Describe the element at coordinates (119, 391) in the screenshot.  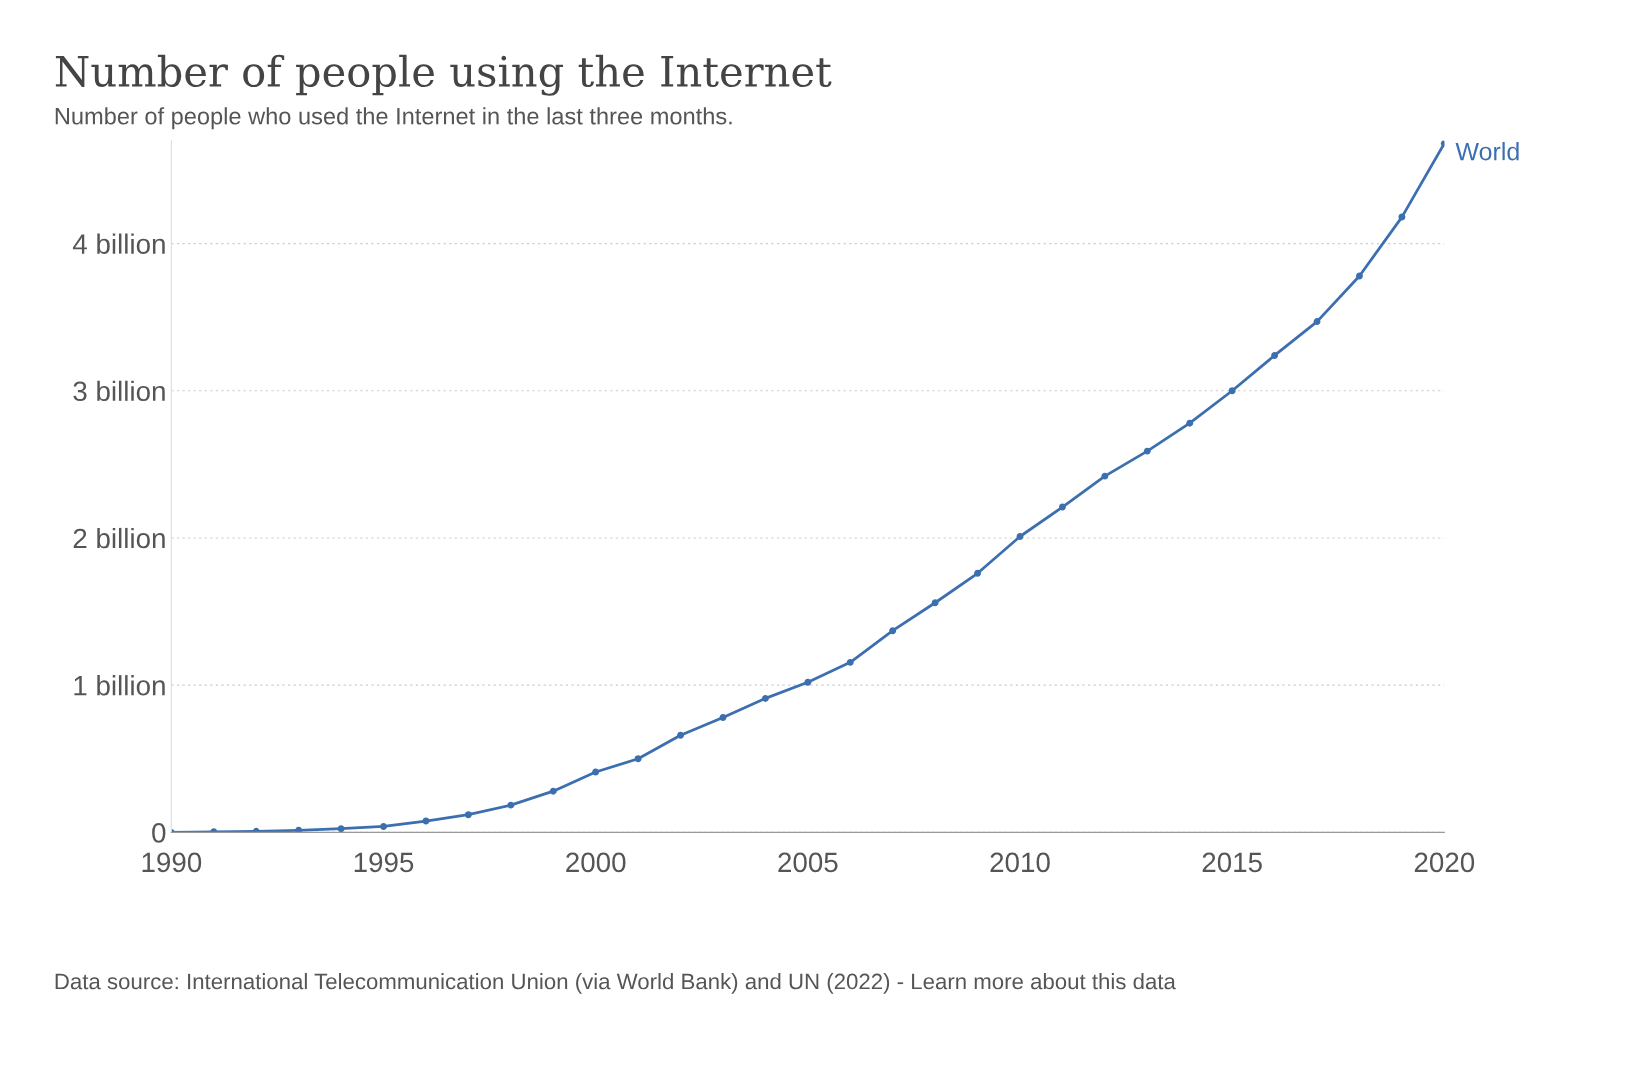
I see `y-tick-label: 3 billion` at that location.